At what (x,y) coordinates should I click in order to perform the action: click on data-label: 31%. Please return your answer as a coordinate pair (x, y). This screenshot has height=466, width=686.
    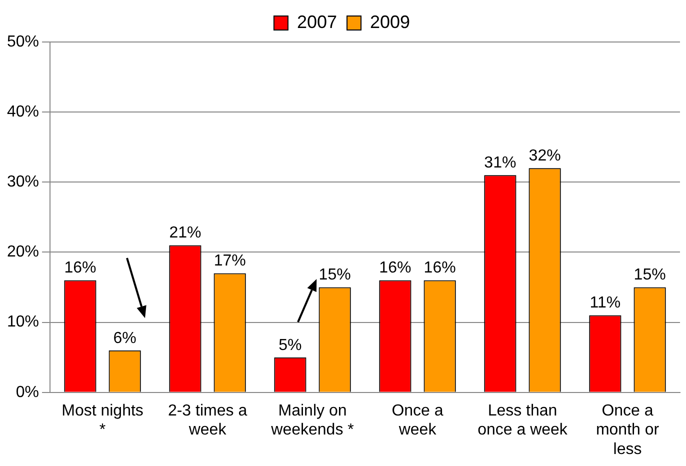
    Looking at the image, I should click on (500, 163).